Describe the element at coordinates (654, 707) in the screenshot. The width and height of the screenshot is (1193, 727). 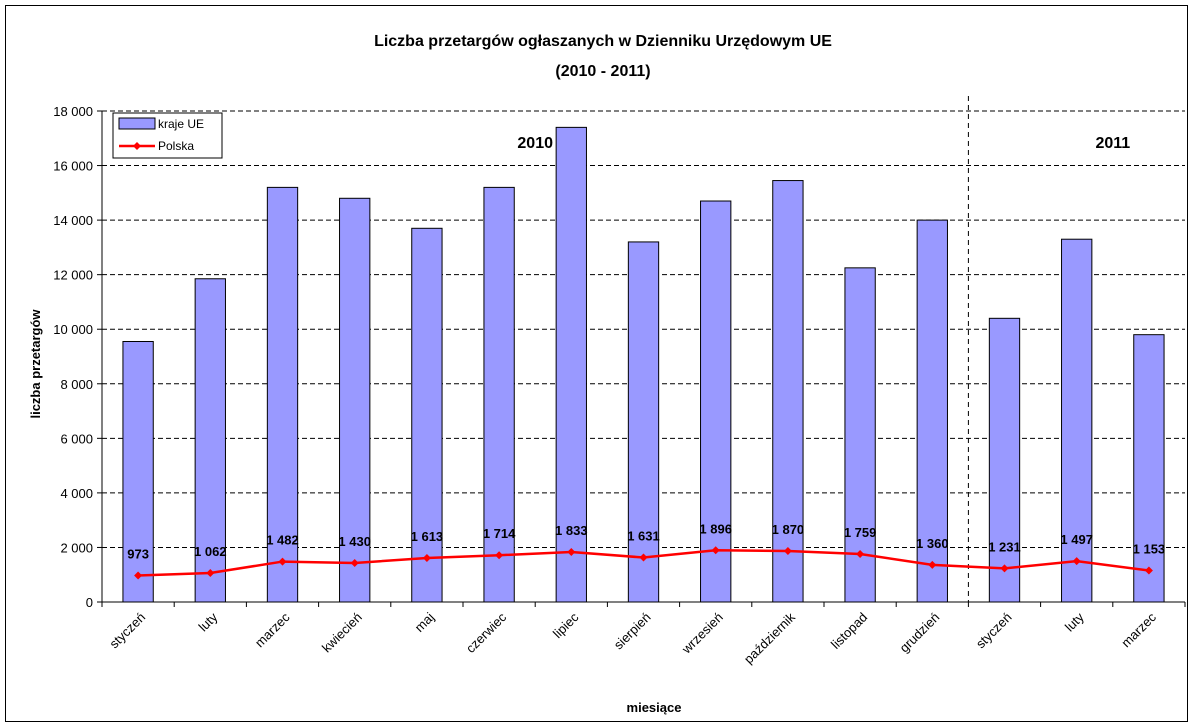
I see `x-axis-label: miesiące` at that location.